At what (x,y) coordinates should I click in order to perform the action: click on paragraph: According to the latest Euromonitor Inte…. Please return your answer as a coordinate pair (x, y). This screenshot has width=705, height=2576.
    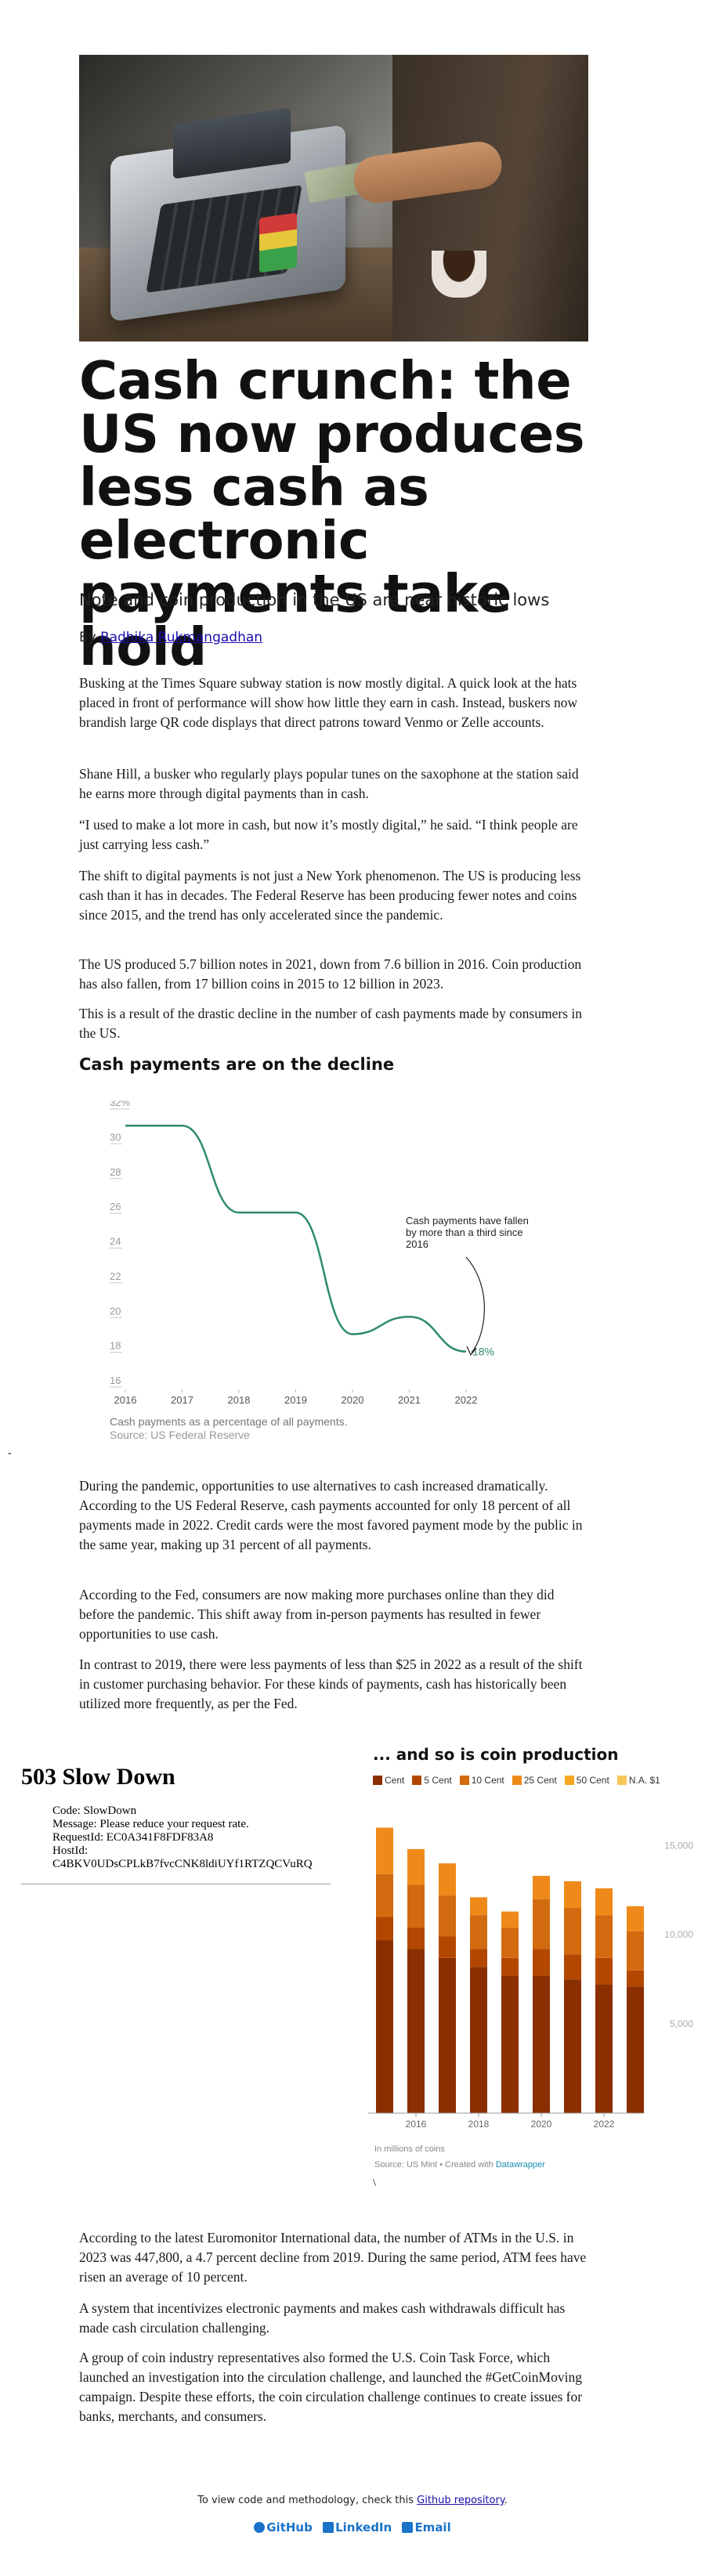
    Looking at the image, I should click on (333, 2257).